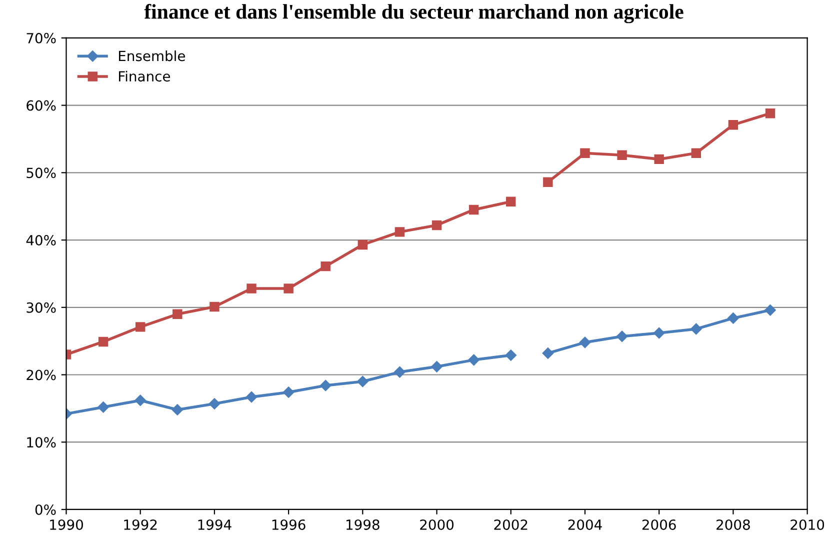  I want to click on y-tick-label: 60%, so click(41, 105).